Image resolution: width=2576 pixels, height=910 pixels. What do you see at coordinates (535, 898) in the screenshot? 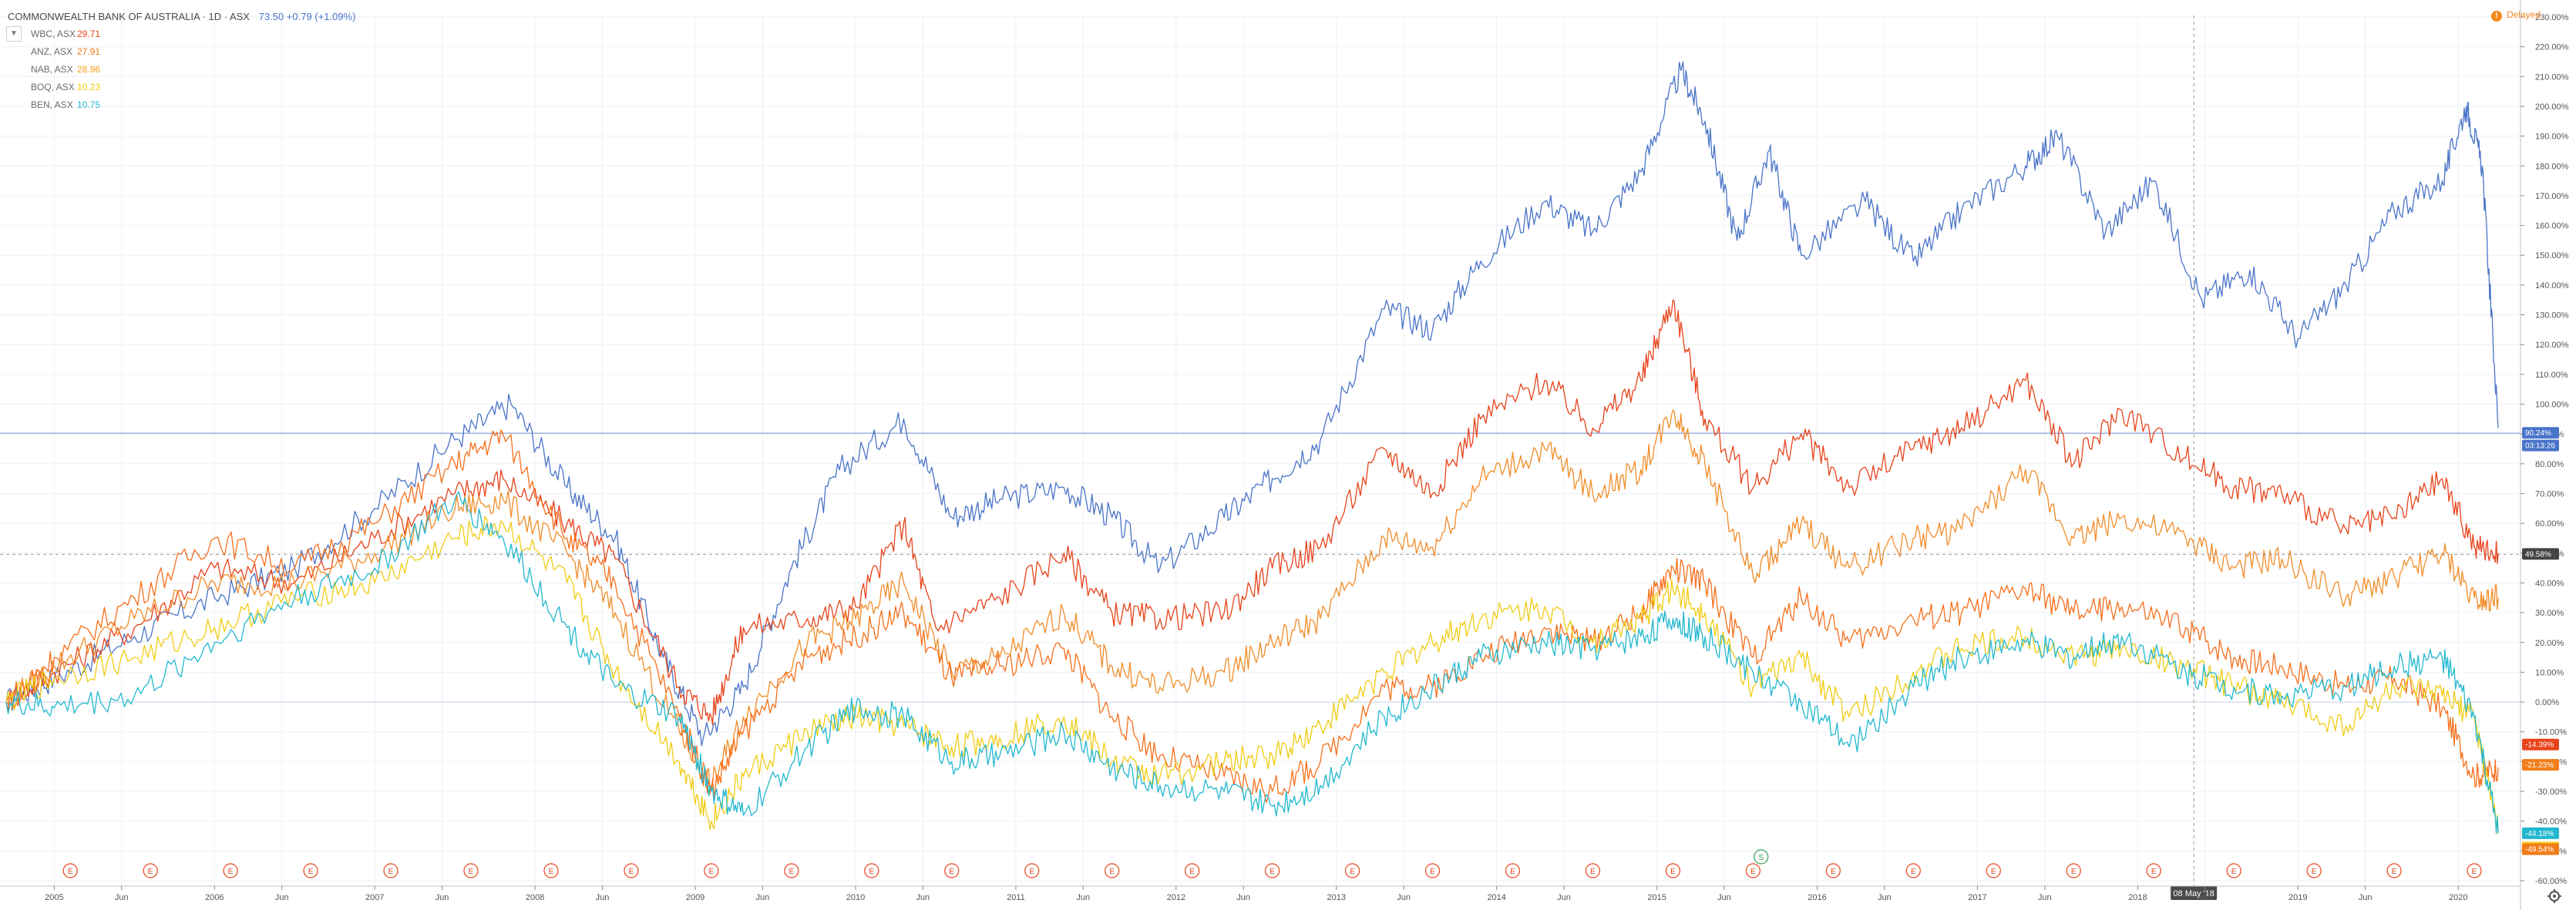
I see `x-tick-label: 2008` at bounding box center [535, 898].